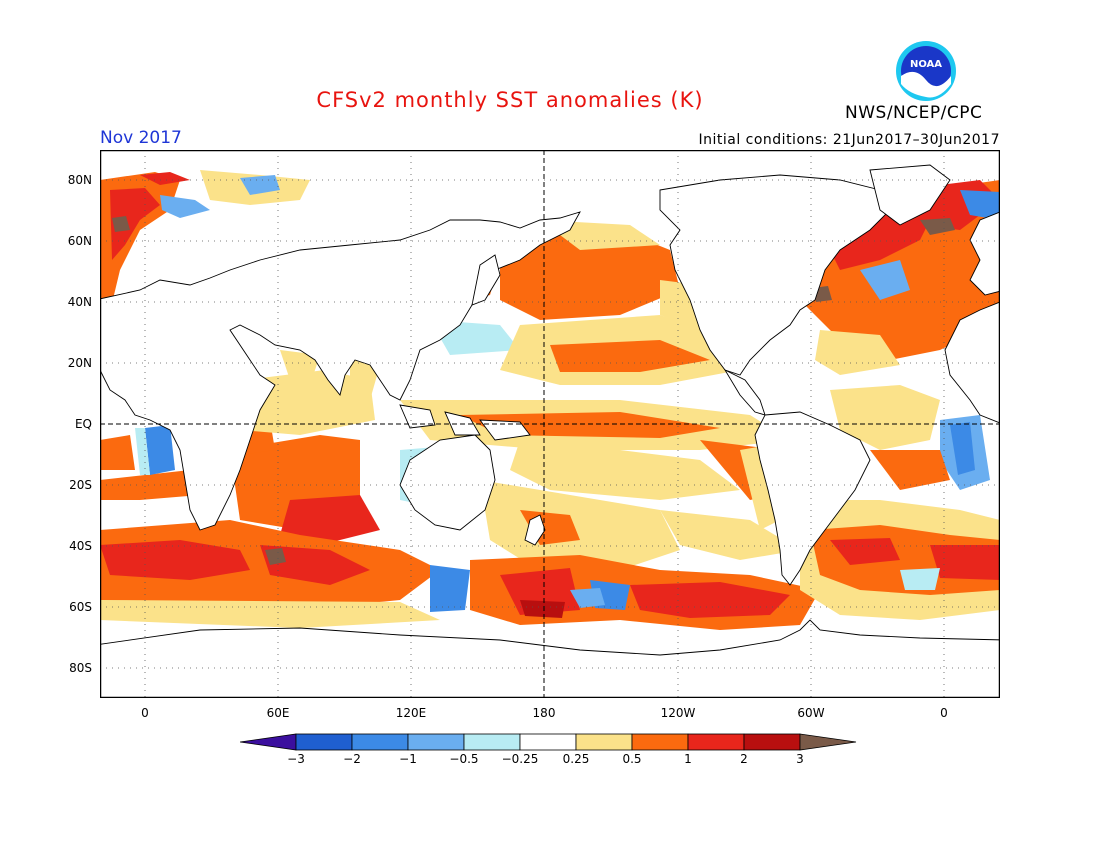 The height and width of the screenshot is (850, 1100). I want to click on lat-label-20n: 20N, so click(79, 363).